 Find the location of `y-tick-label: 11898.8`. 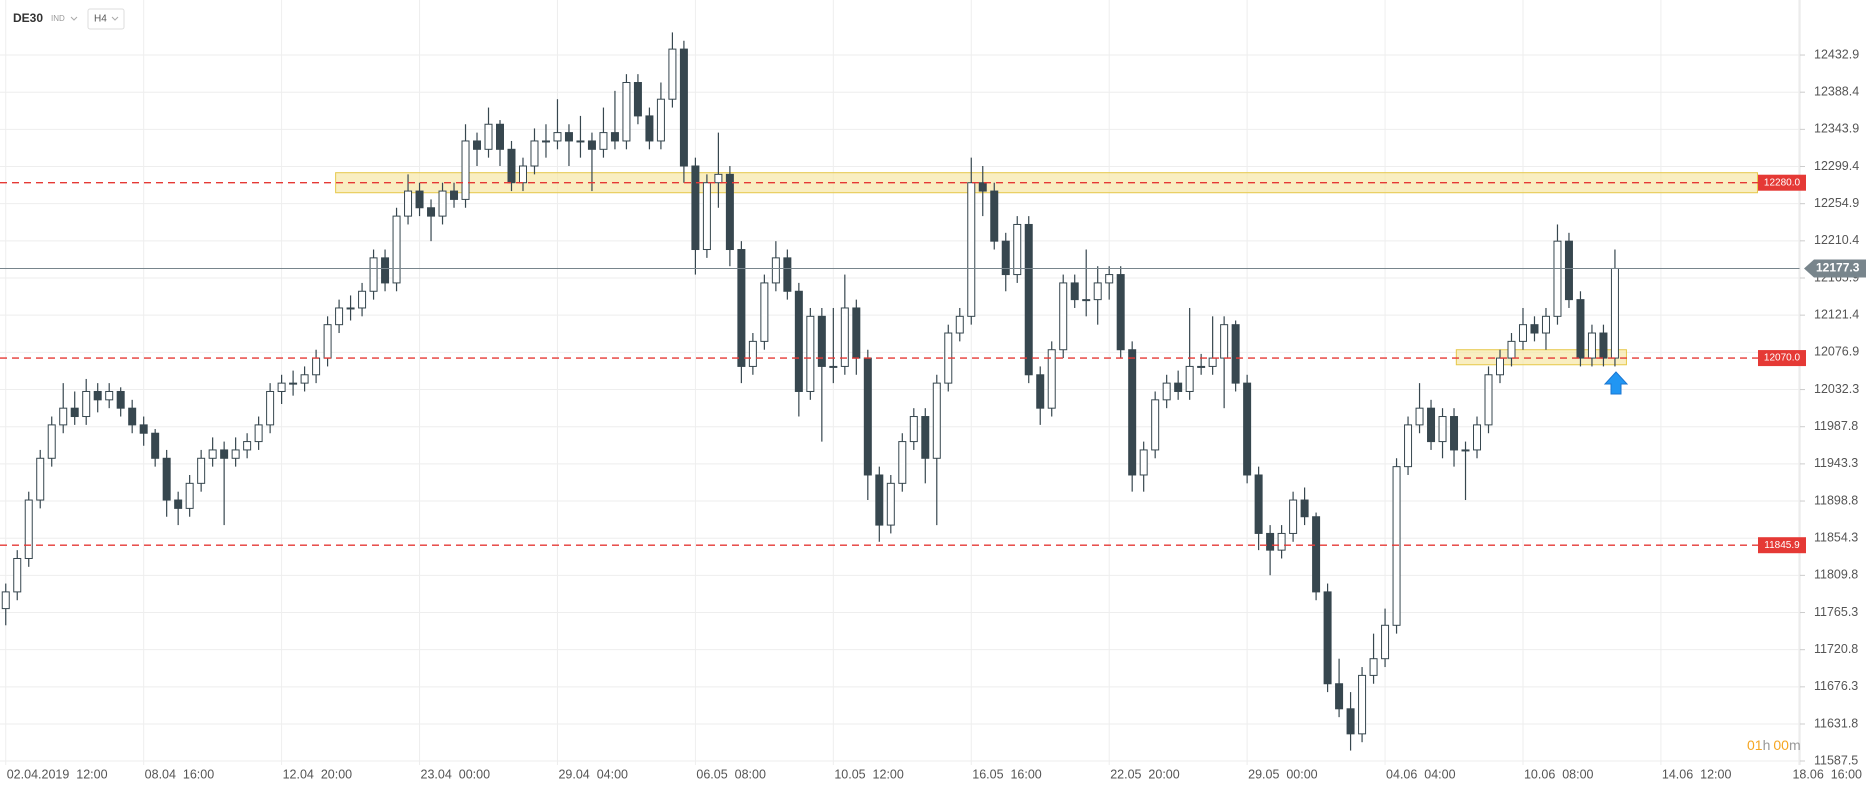

y-tick-label: 11898.8 is located at coordinates (1836, 500).